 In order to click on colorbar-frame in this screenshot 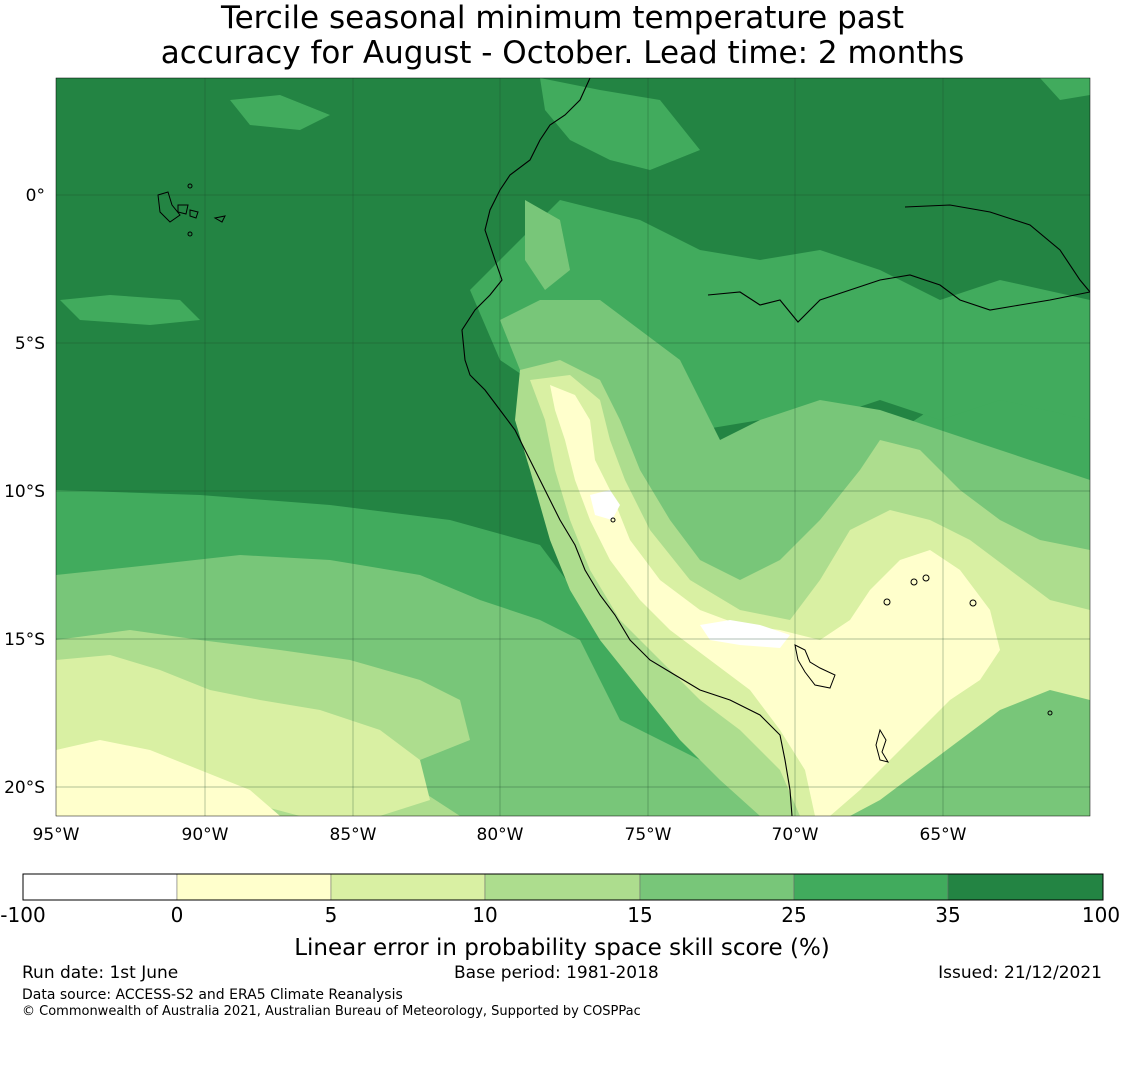, I will do `click(563, 887)`.